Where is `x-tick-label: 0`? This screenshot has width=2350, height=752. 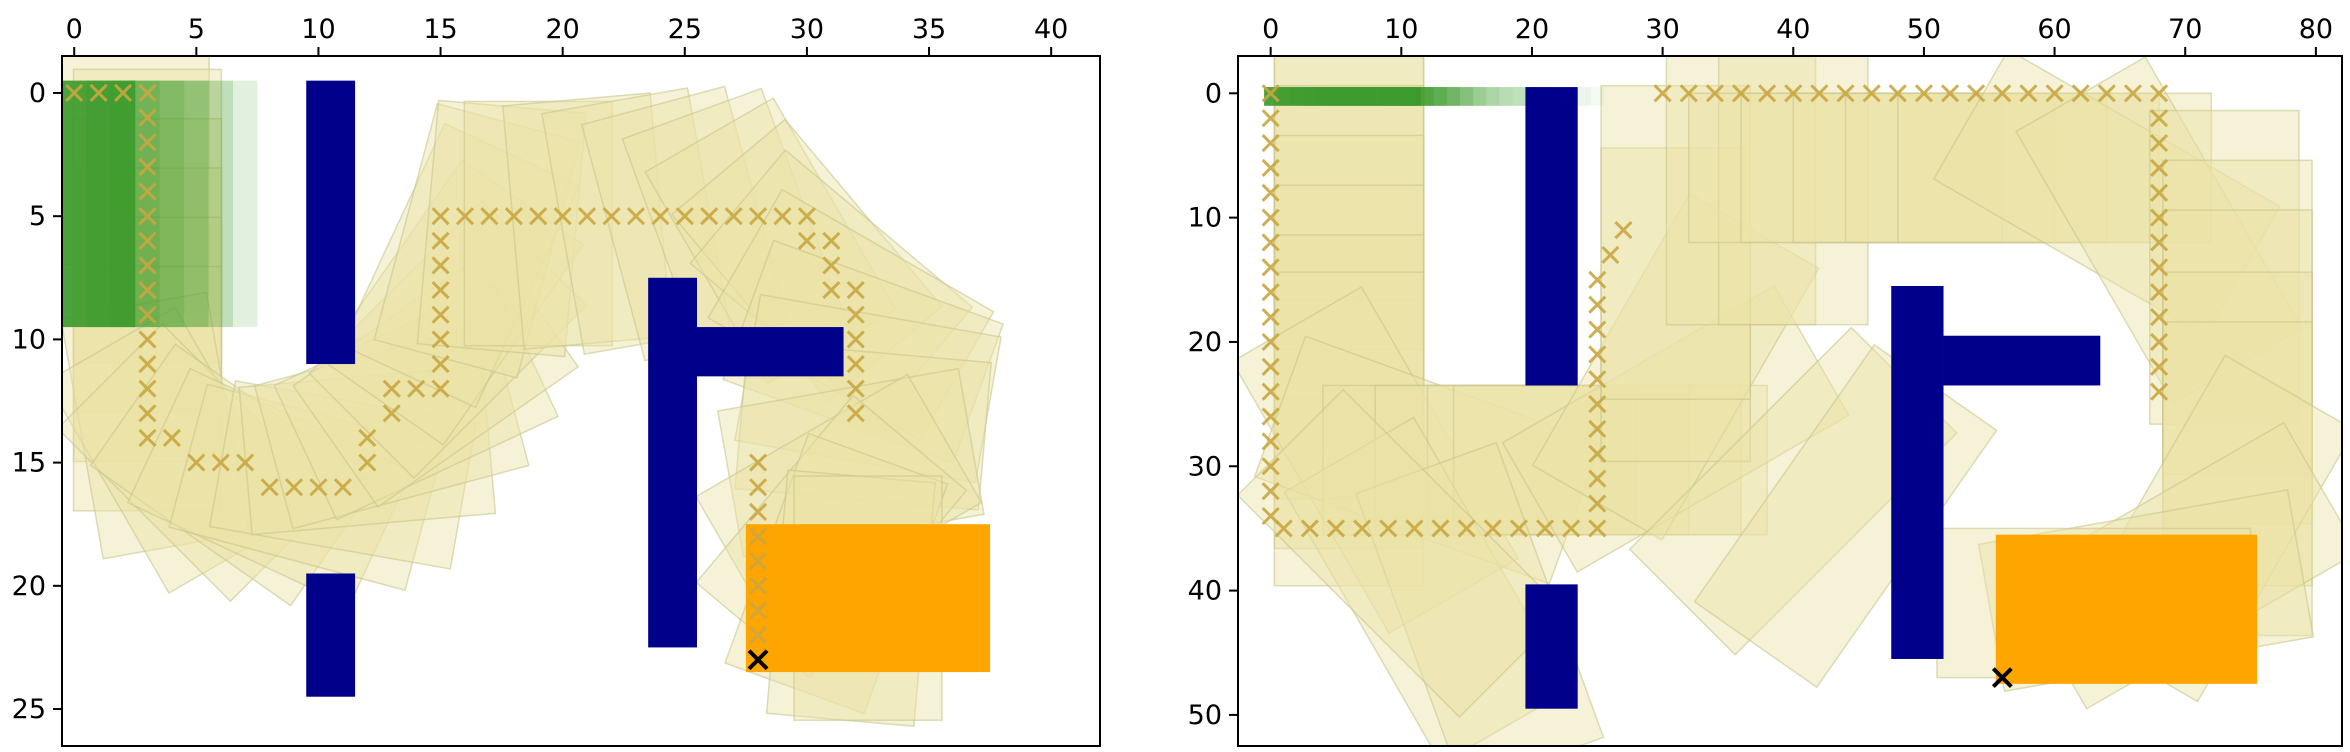 x-tick-label: 0 is located at coordinates (1270, 29).